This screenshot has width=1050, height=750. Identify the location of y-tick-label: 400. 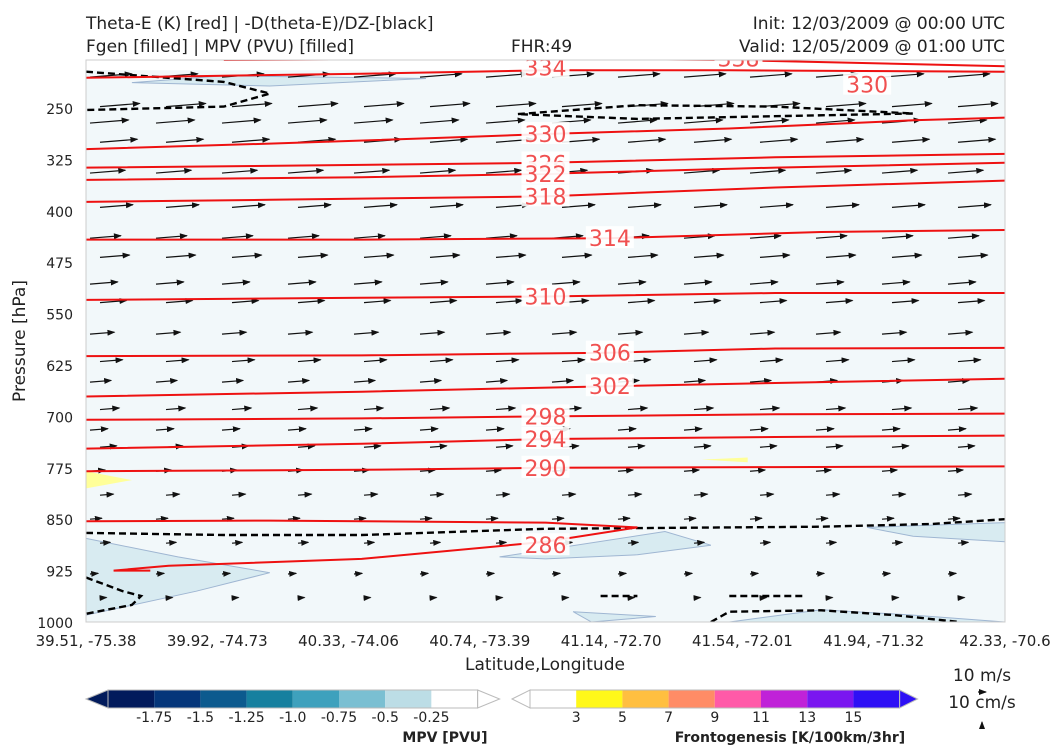
(59, 213).